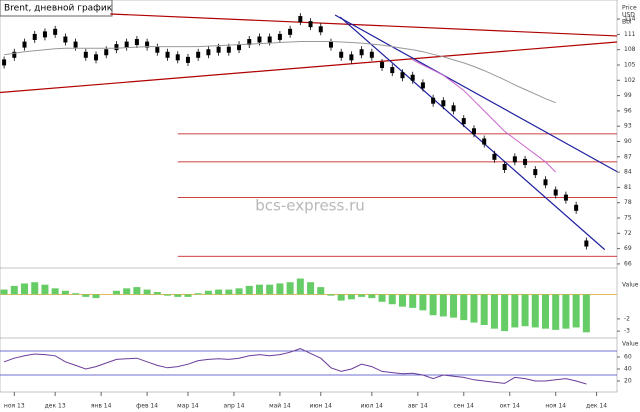 Image resolution: width=640 pixels, height=412 pixels. Describe the element at coordinates (555, 406) in the screenshot. I see `x-tick-label: ноя 14` at that location.